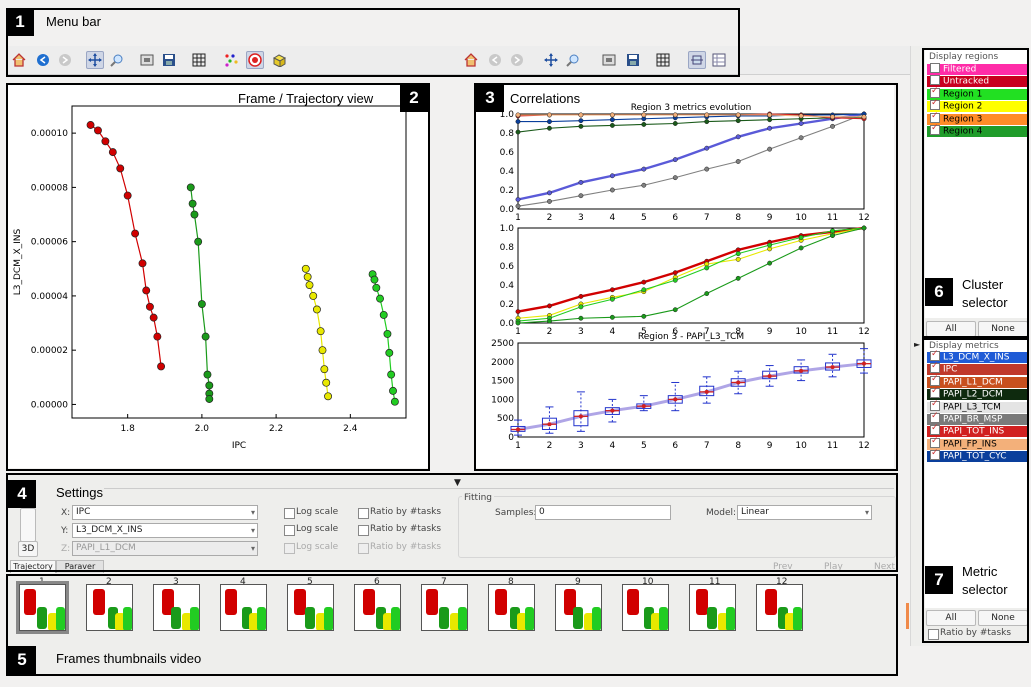 The width and height of the screenshot is (1031, 687). I want to click on z-ratio-checkbox, so click(363, 548).